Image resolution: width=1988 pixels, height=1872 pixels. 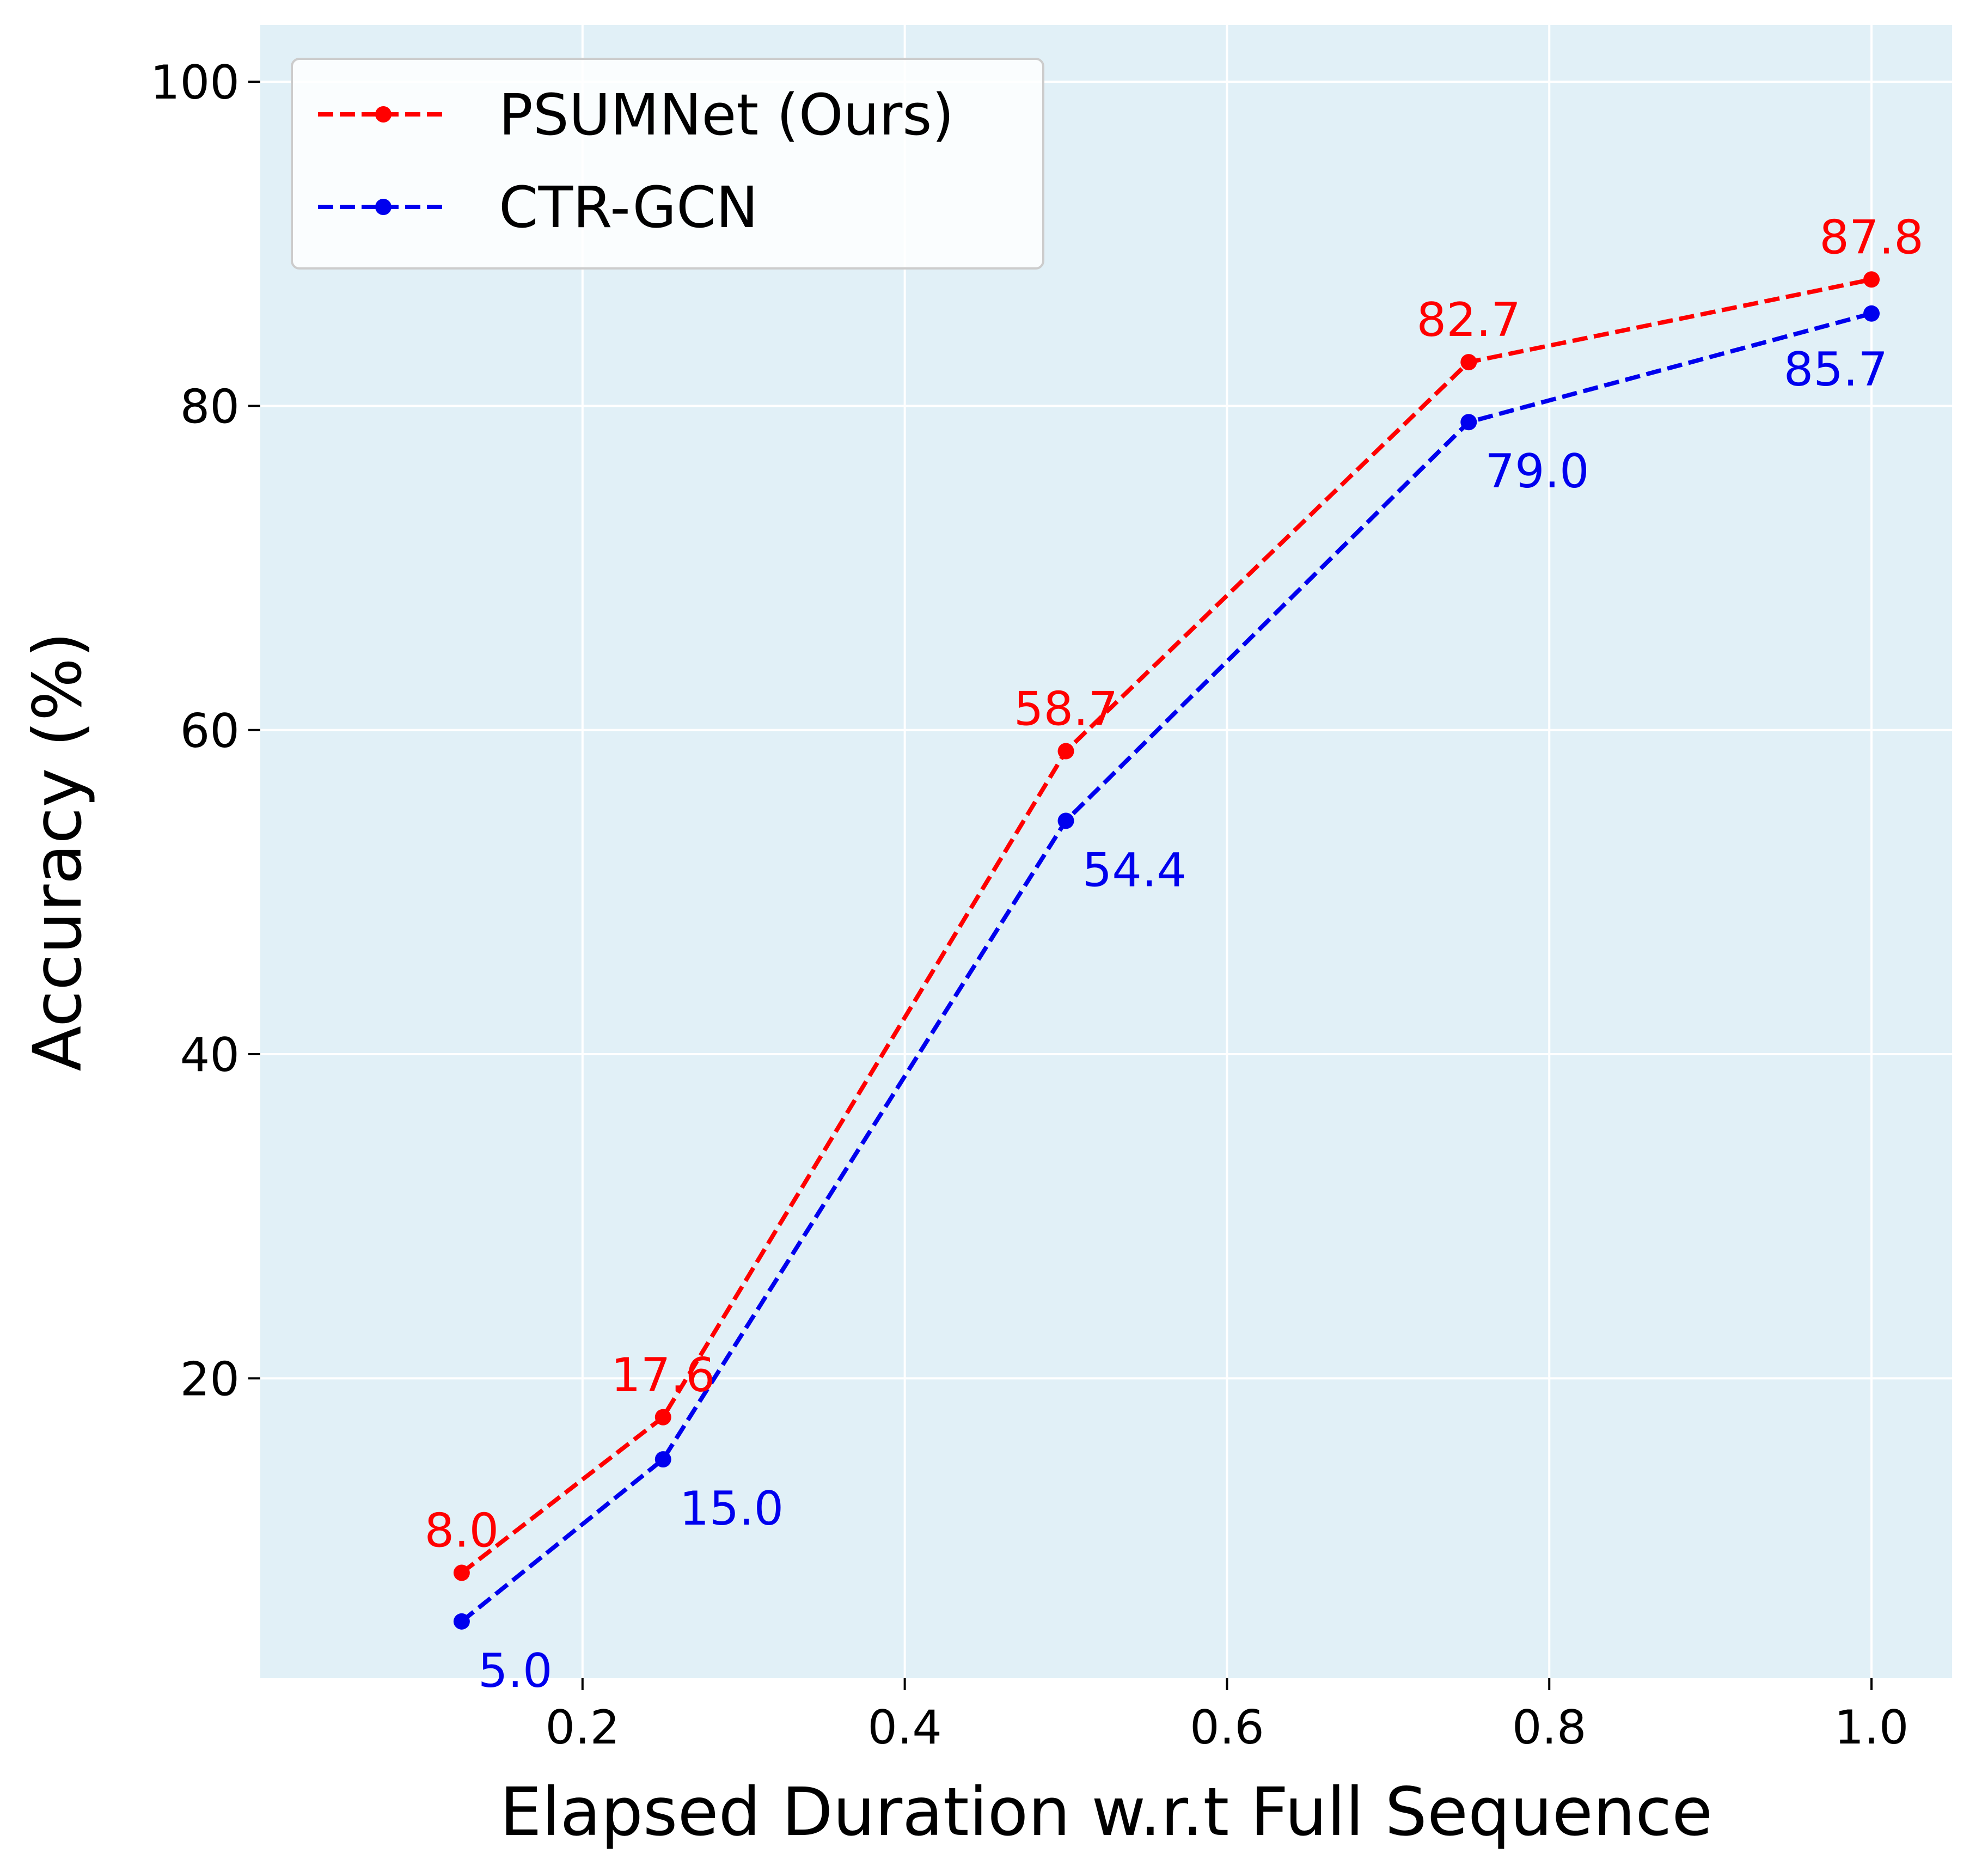 What do you see at coordinates (462, 1531) in the screenshot?
I see `series-0-label-0: 8.0` at bounding box center [462, 1531].